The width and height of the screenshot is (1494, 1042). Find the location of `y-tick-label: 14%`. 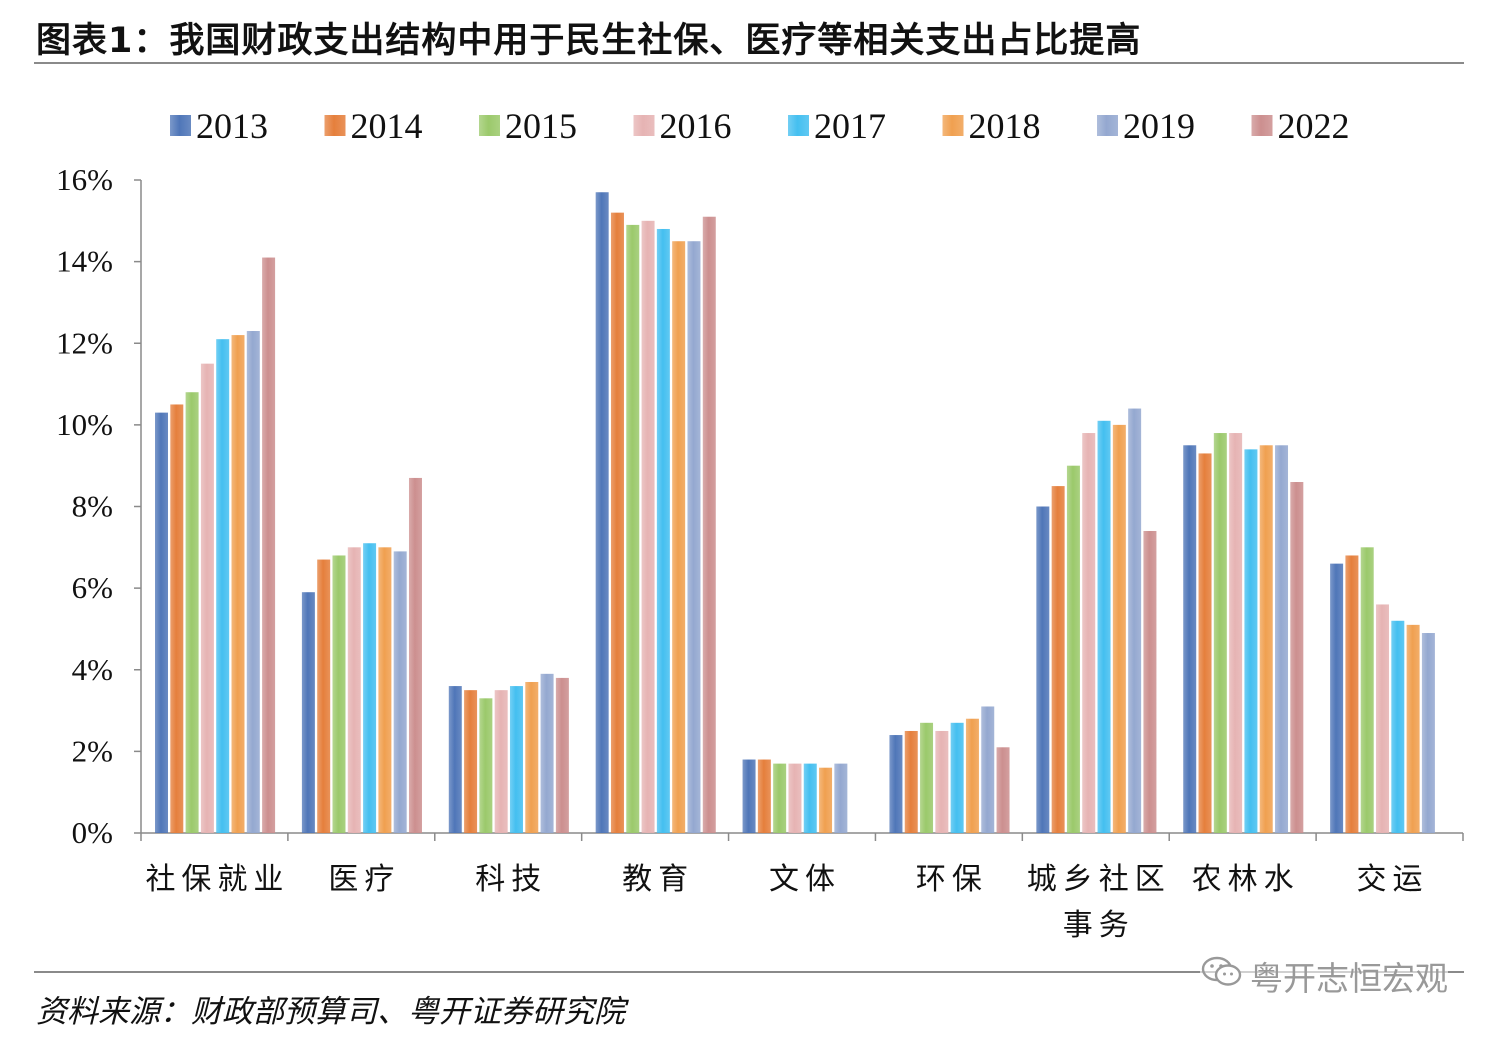

y-tick-label: 14% is located at coordinates (84, 261).